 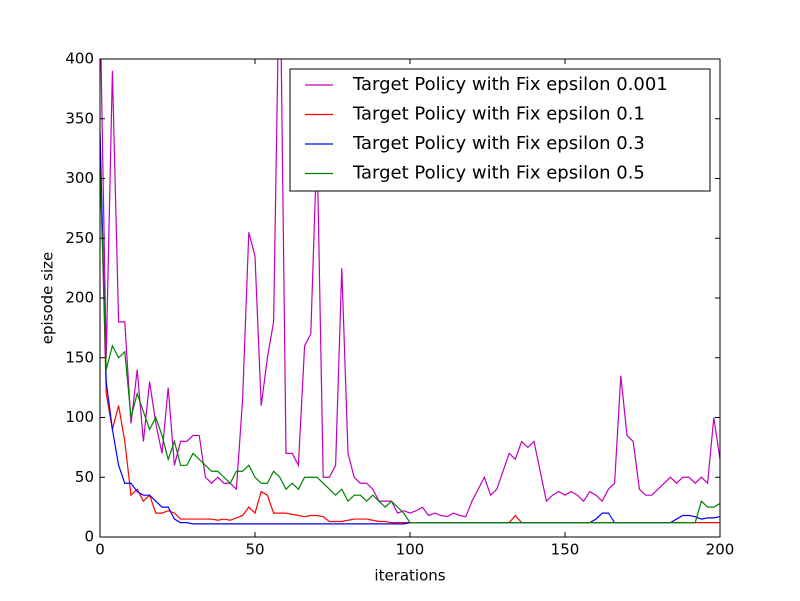 What do you see at coordinates (565, 550) in the screenshot?
I see `x-tick-label: 150` at bounding box center [565, 550].